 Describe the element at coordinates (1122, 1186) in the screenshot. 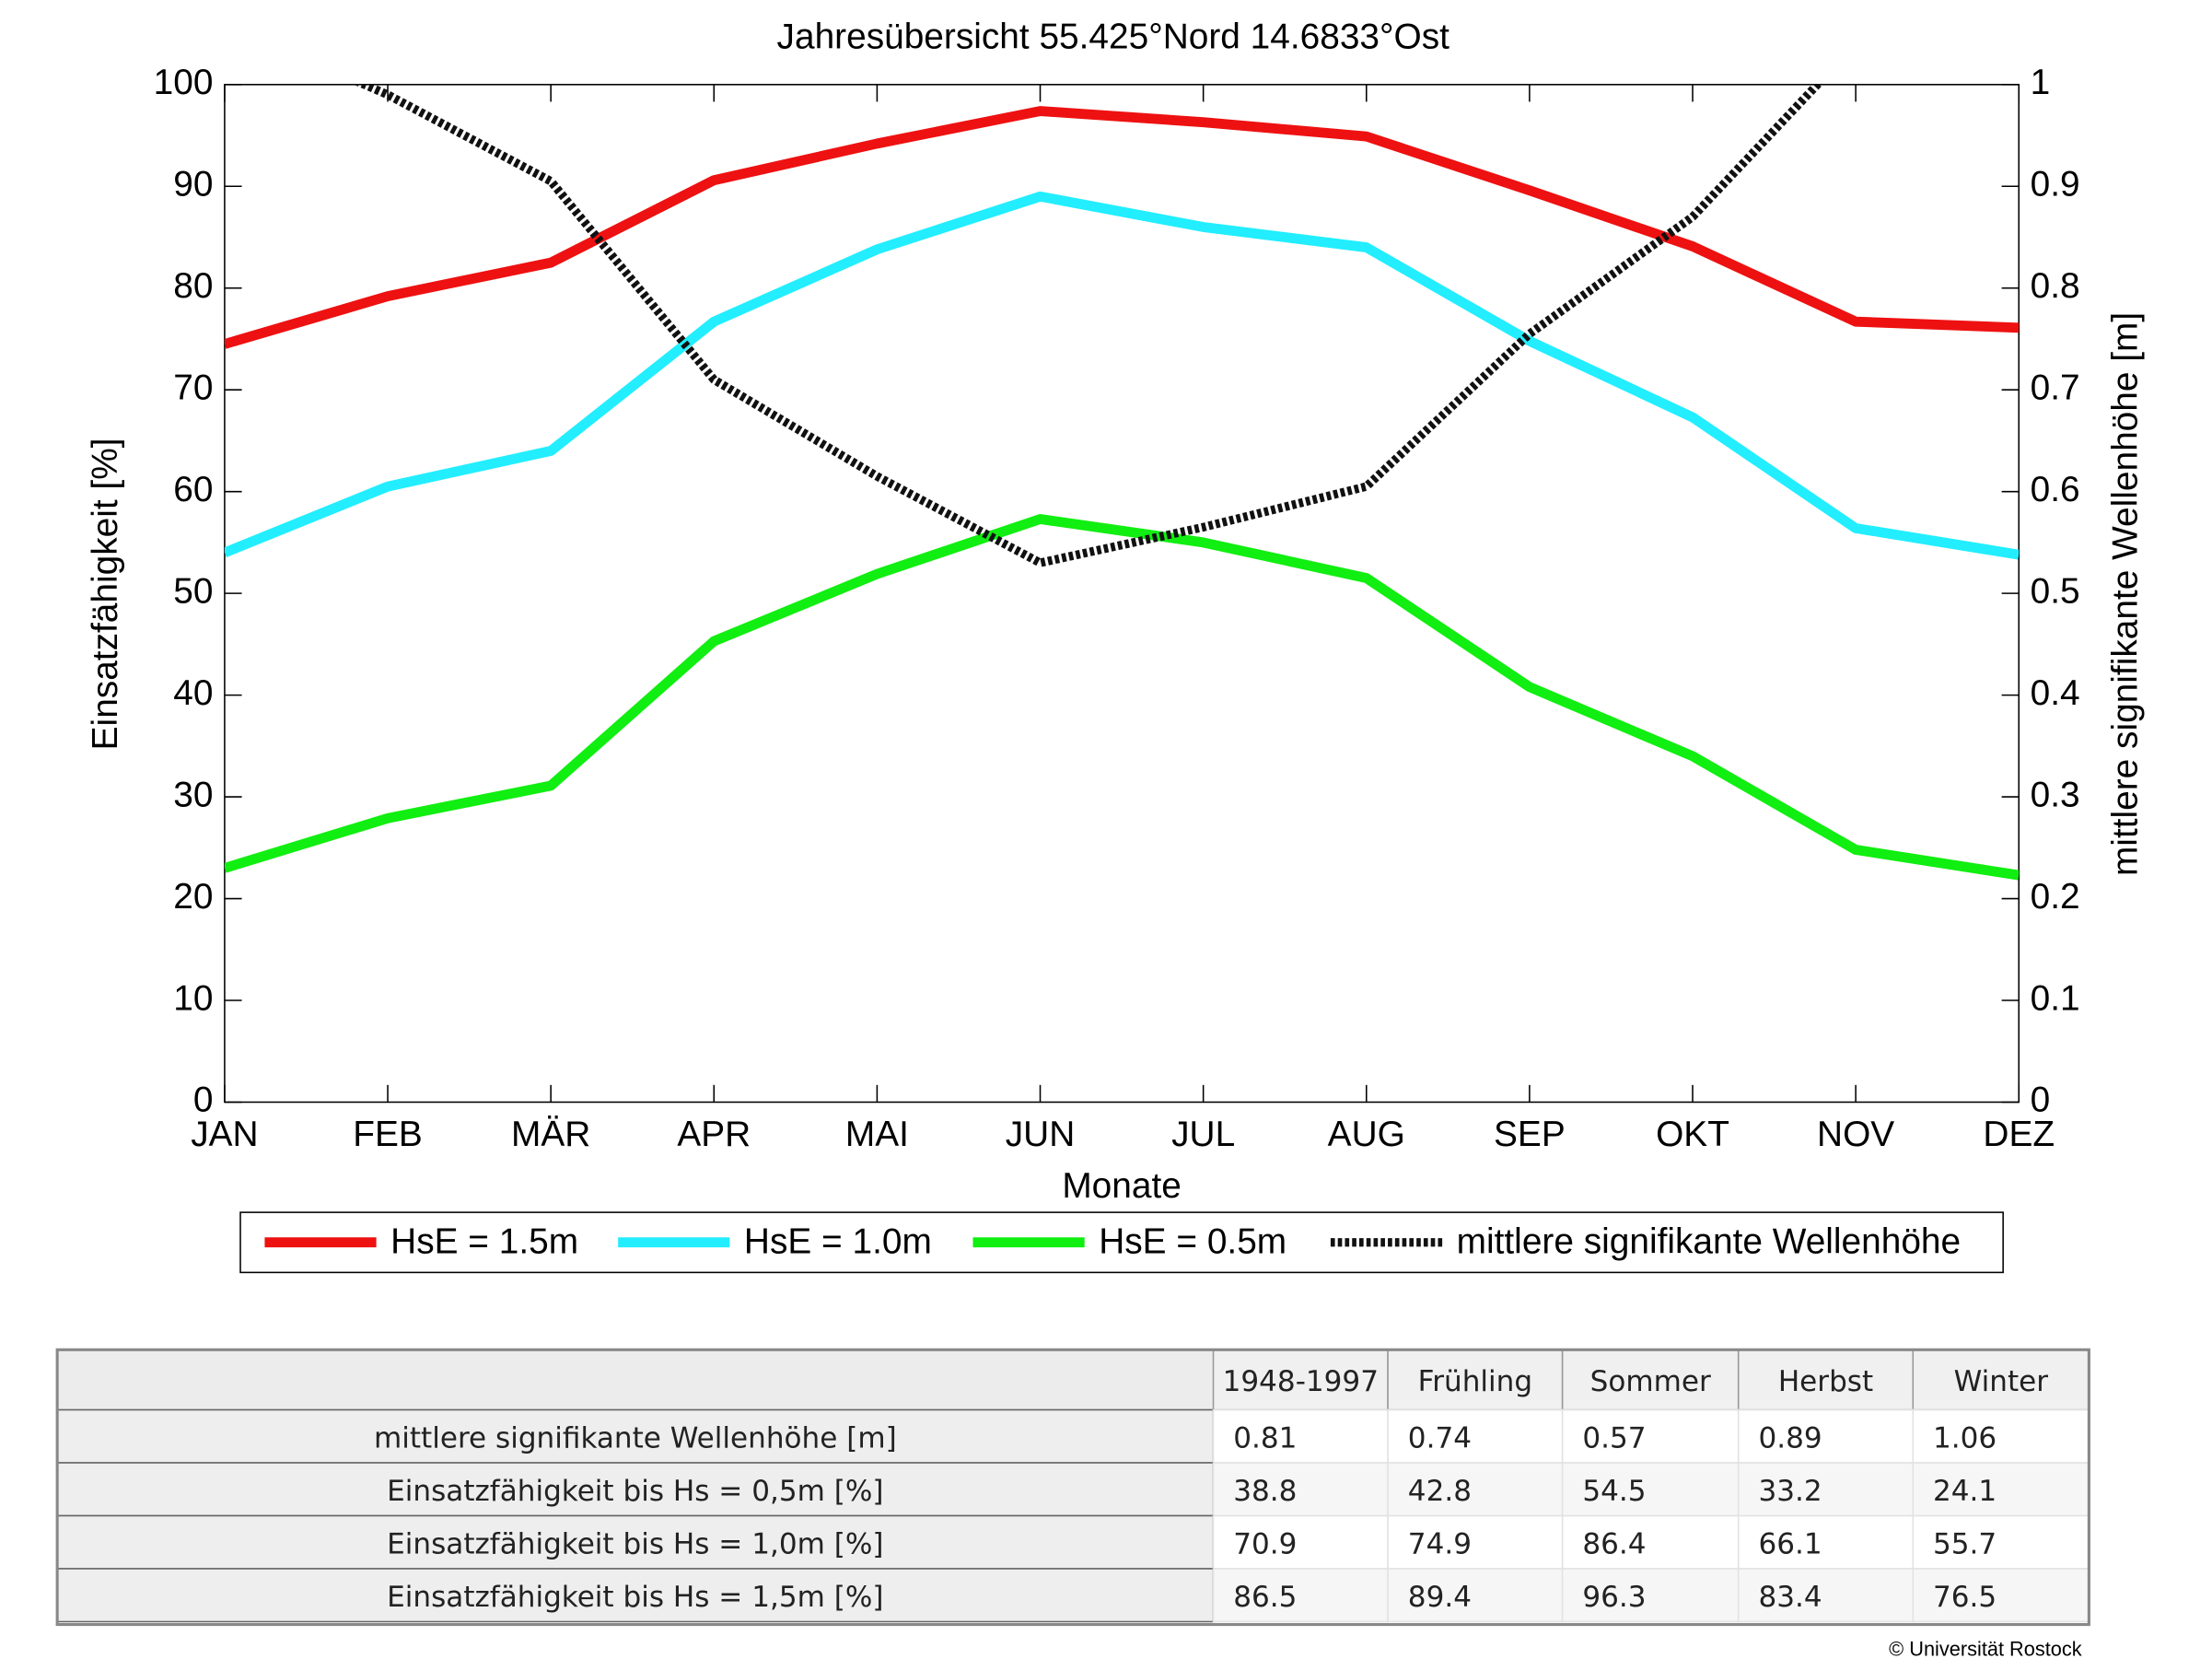

I see `x-axis-label: Monate` at that location.